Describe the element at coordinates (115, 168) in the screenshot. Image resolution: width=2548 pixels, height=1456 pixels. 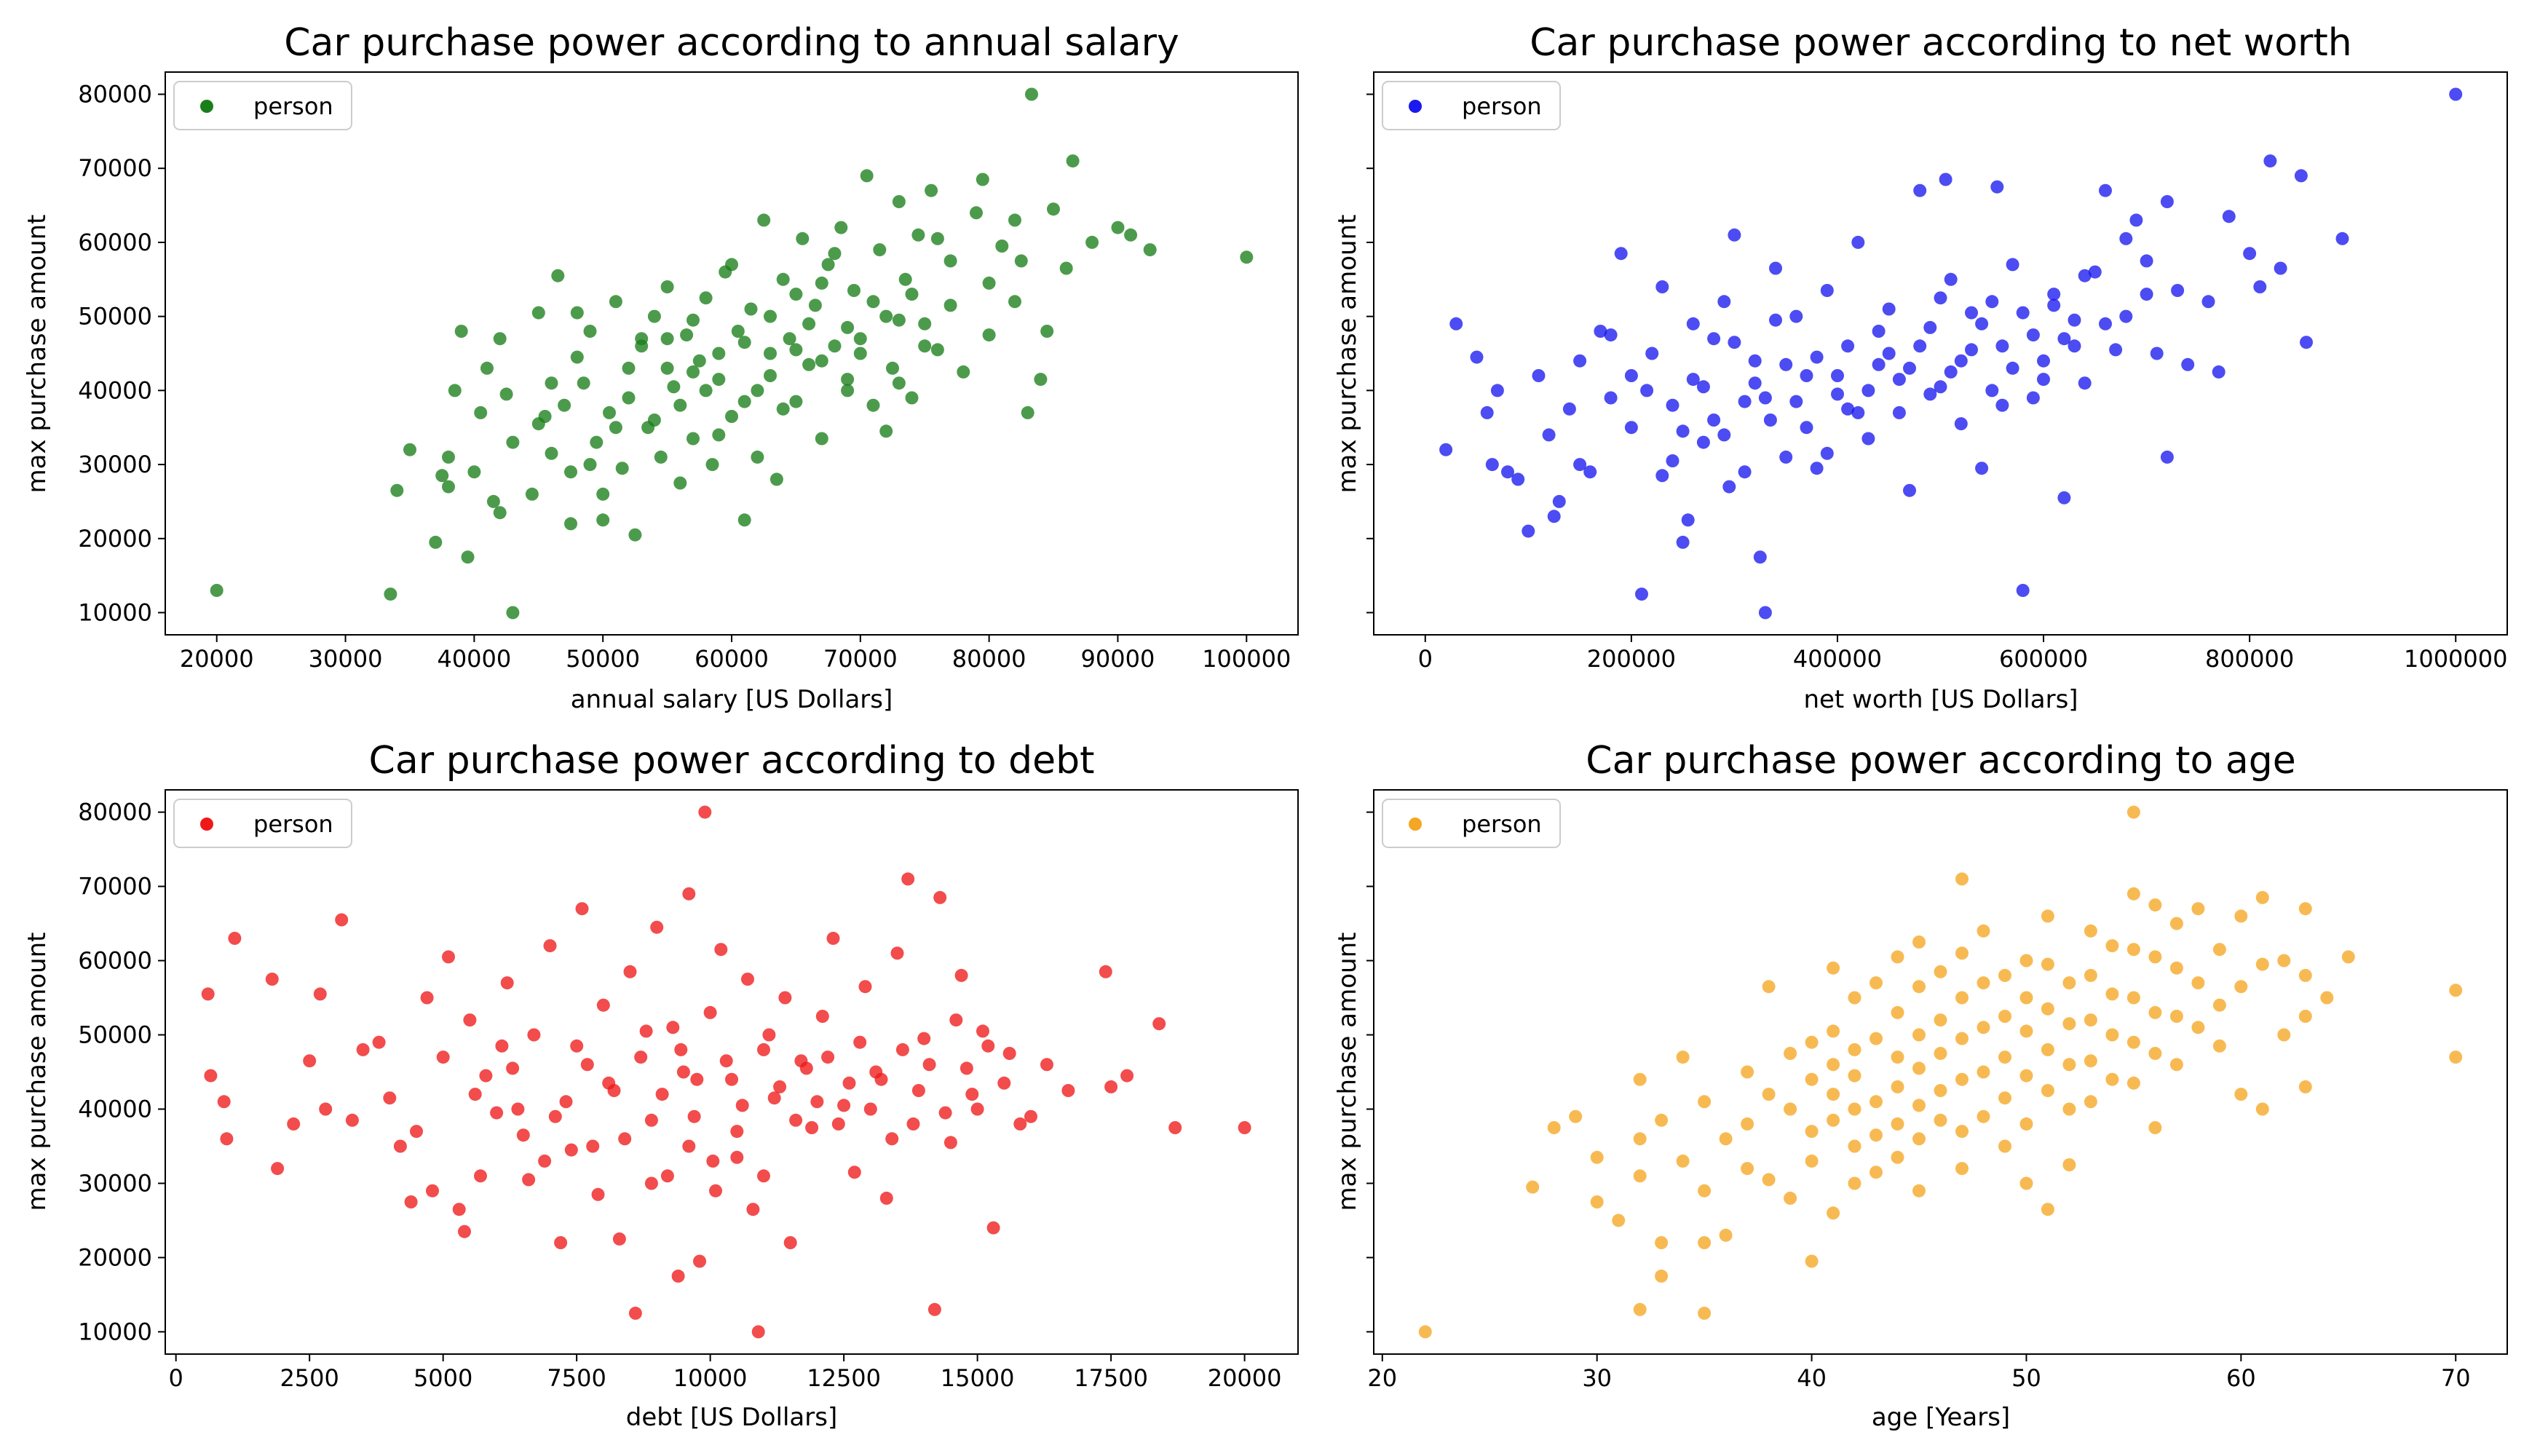
I see `y-tick-label: 70000` at that location.